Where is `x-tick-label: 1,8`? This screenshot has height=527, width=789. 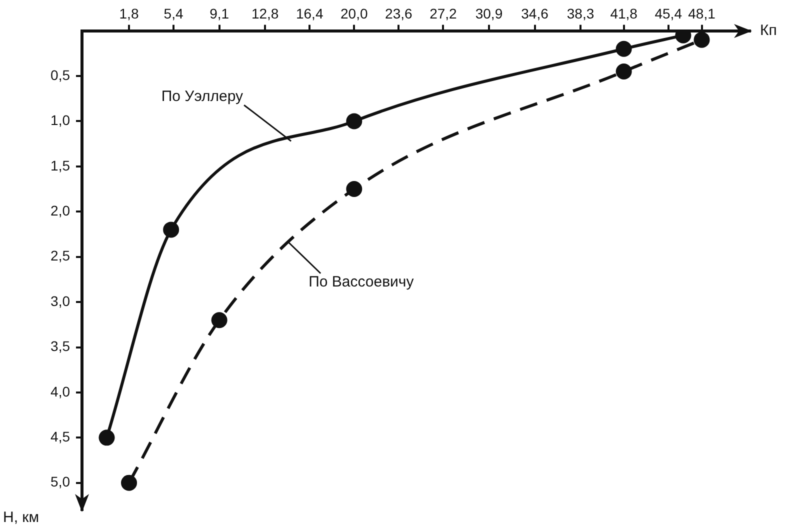 x-tick-label: 1,8 is located at coordinates (129, 13).